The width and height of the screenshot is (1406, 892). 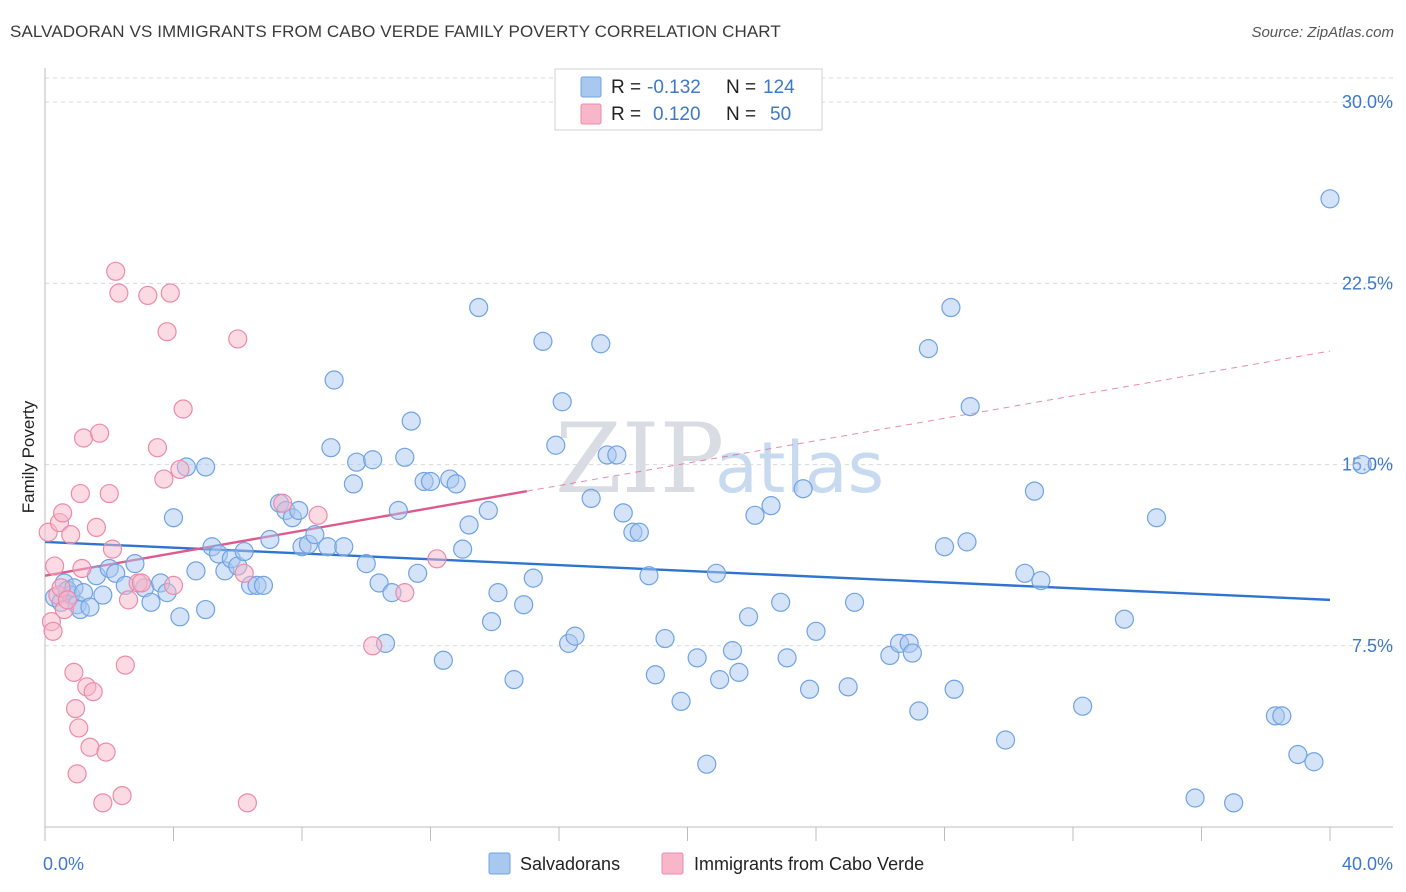 What do you see at coordinates (63, 864) in the screenshot?
I see `x-tick-label-0: 0.0%` at bounding box center [63, 864].